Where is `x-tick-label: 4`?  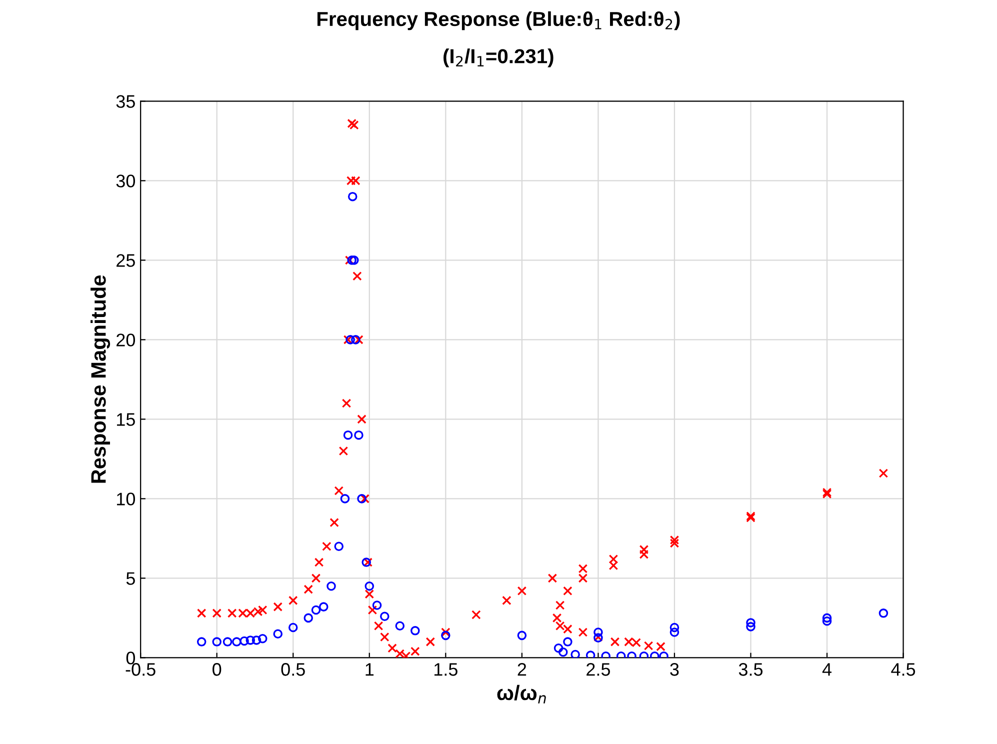
x-tick-label: 4 is located at coordinates (827, 669).